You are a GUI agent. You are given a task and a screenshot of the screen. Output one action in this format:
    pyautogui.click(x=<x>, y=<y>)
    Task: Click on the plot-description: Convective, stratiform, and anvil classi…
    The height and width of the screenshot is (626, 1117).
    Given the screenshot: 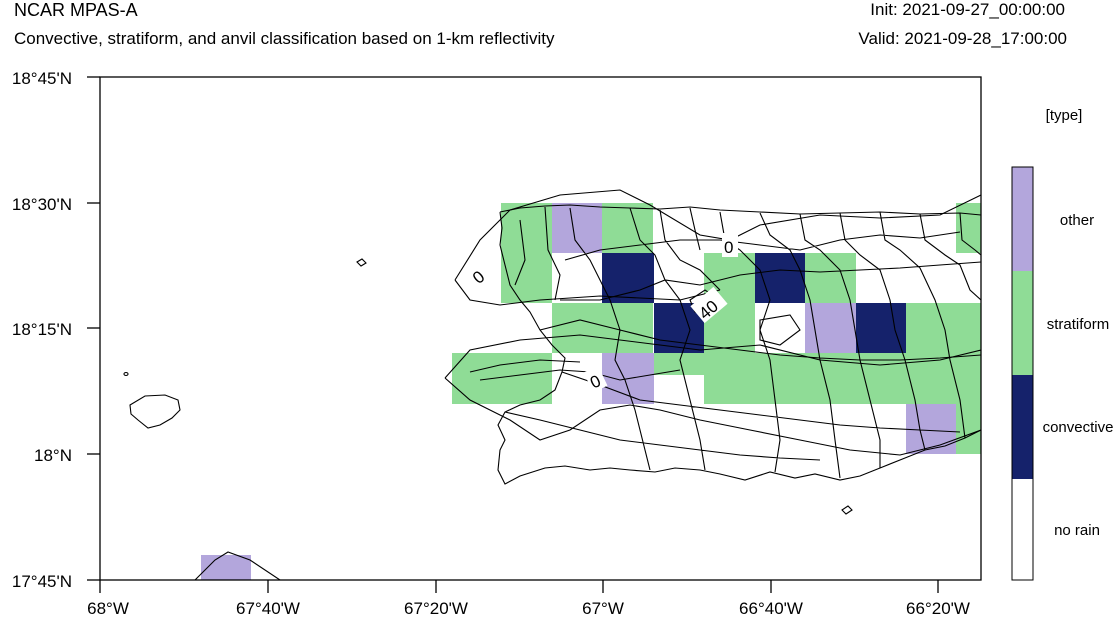 What is the action you would take?
    pyautogui.click(x=284, y=38)
    